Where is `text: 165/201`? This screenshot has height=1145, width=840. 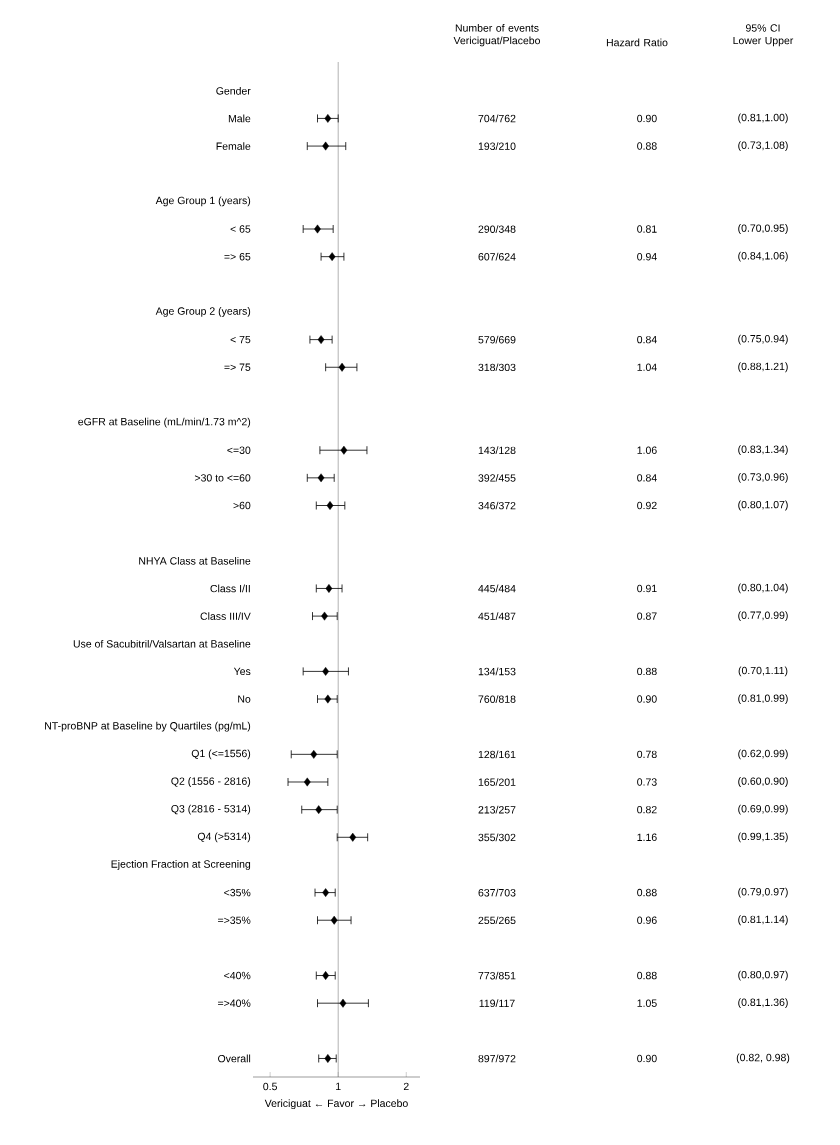
text: 165/201 is located at coordinates (497, 782).